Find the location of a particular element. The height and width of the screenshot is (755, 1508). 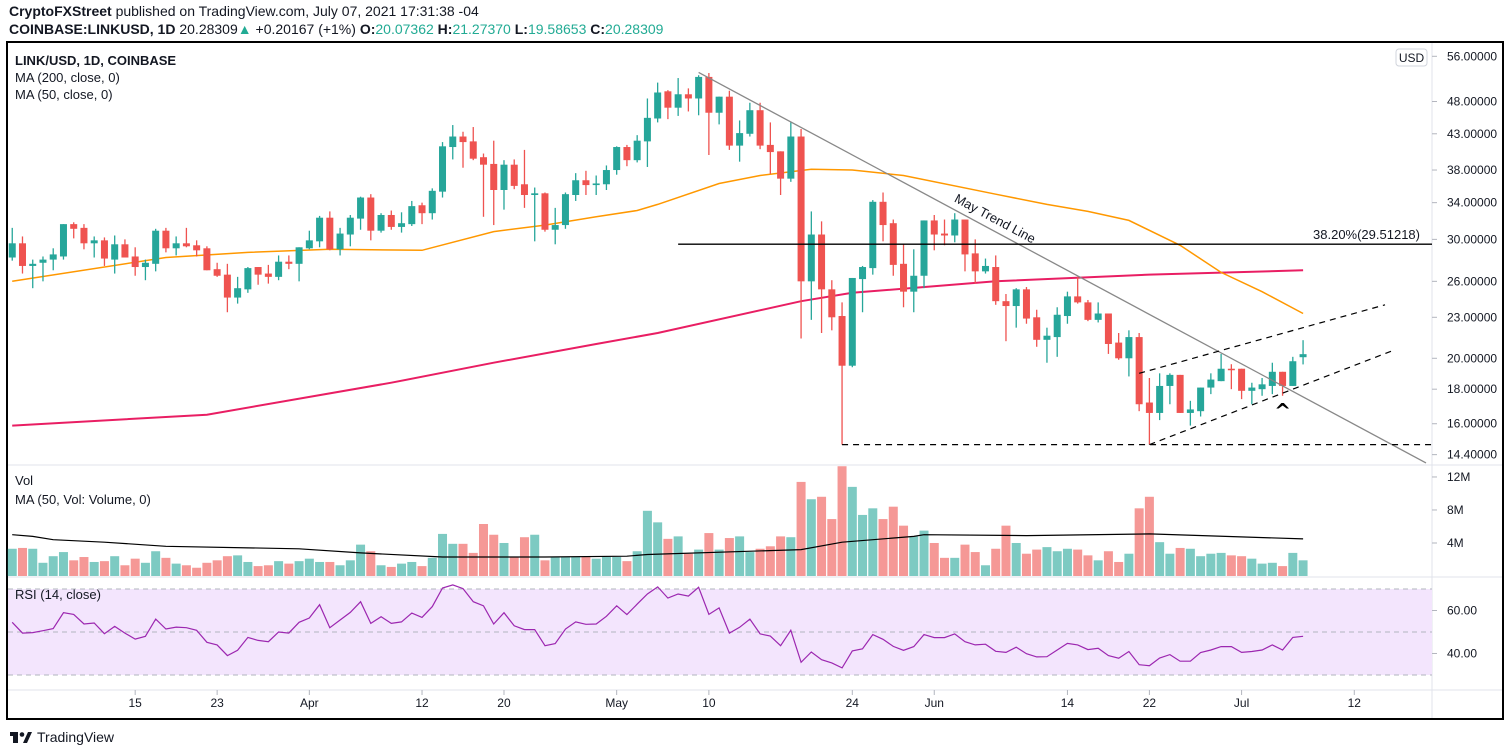

currency-badge: USD is located at coordinates (1411, 57).